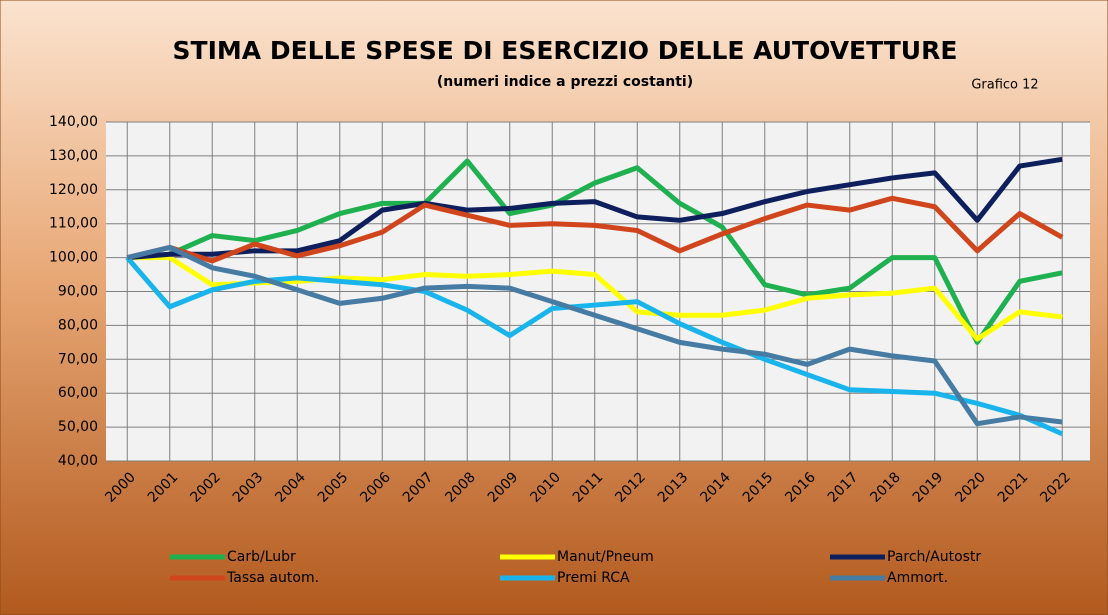 This screenshot has width=1108, height=615. What do you see at coordinates (78, 359) in the screenshot?
I see `y-tick-label: 70,00` at bounding box center [78, 359].